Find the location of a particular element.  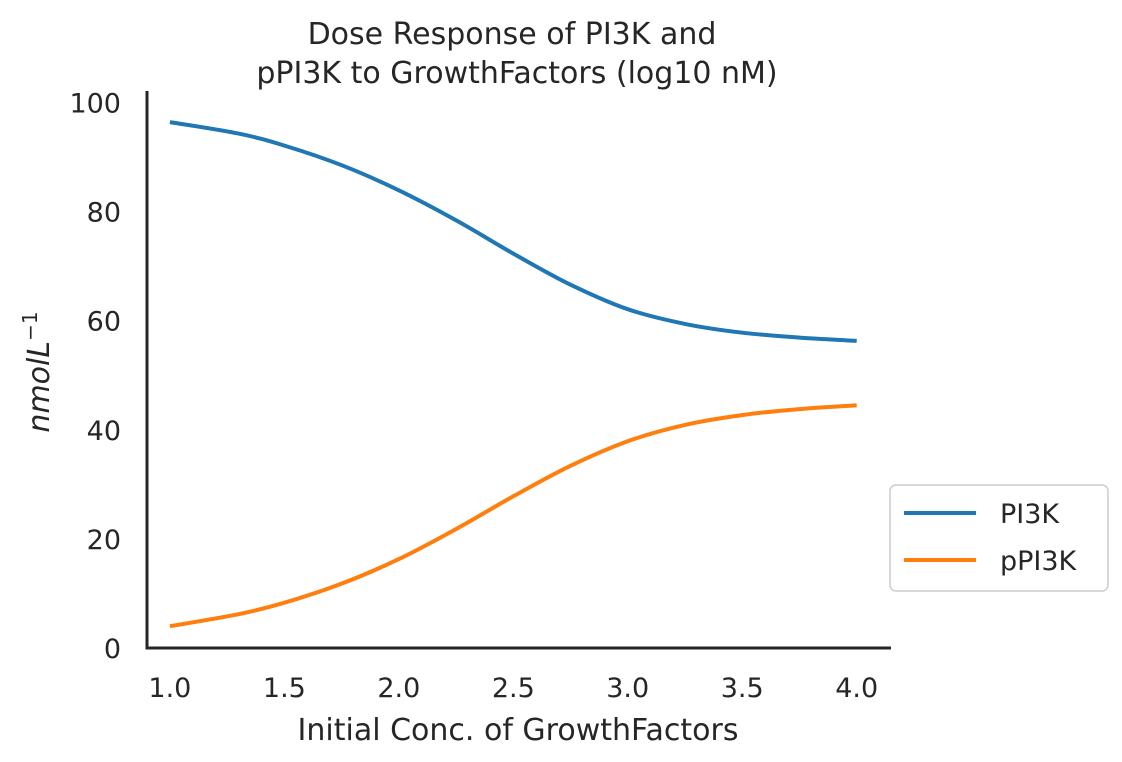

y-axis-label: nmolL−1 is located at coordinates (37, 371).